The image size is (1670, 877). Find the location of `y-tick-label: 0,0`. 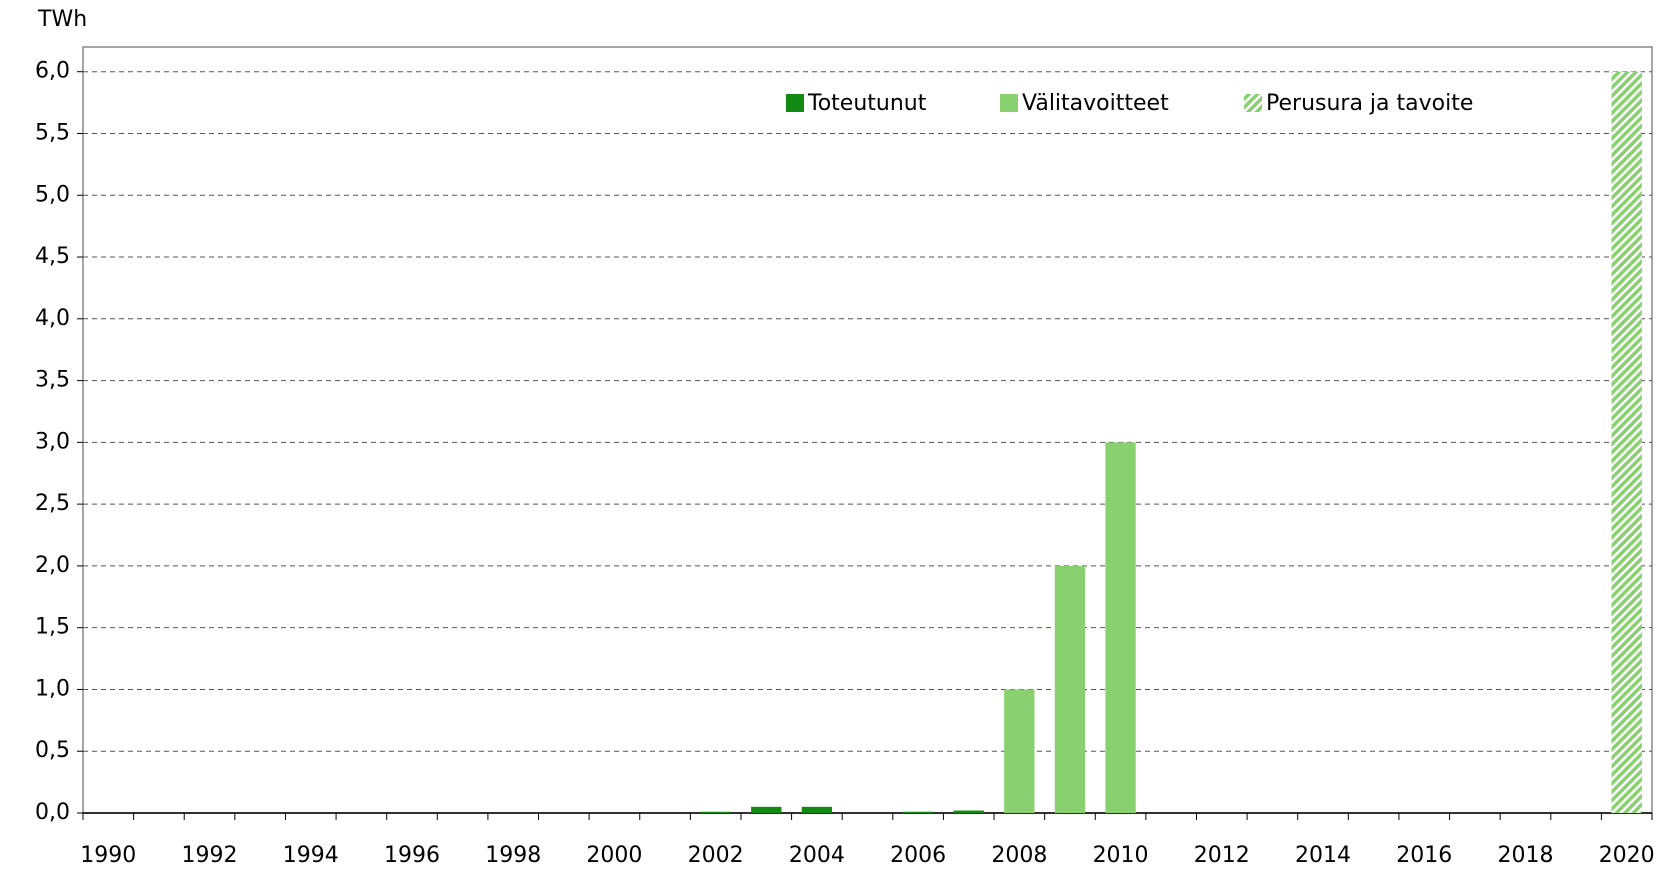

y-tick-label: 0,0 is located at coordinates (52, 812).